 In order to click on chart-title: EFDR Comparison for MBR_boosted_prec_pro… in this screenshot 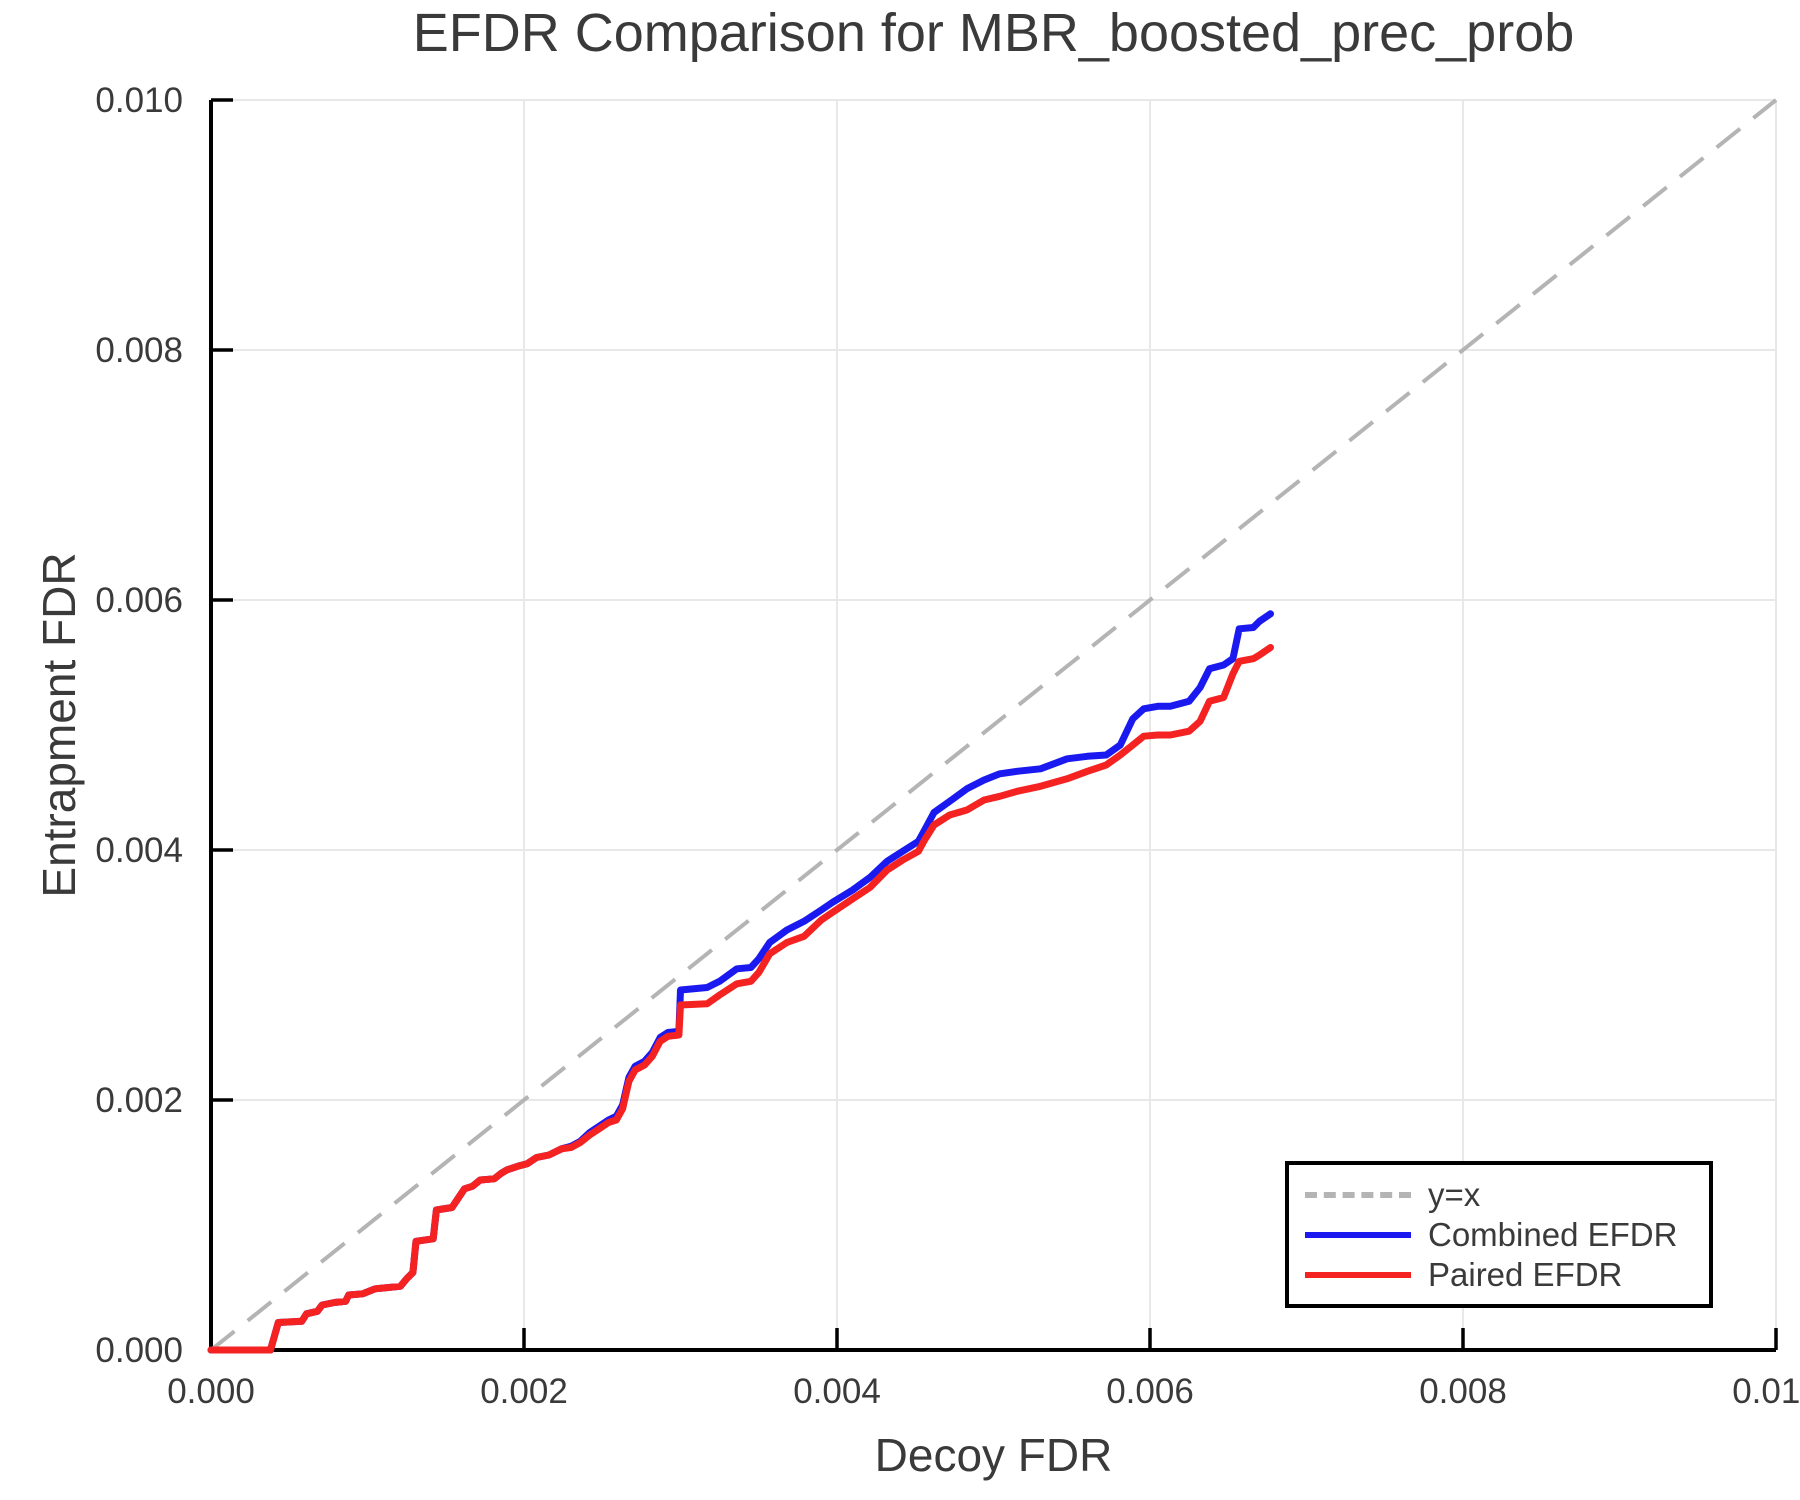, I will do `click(993, 33)`.